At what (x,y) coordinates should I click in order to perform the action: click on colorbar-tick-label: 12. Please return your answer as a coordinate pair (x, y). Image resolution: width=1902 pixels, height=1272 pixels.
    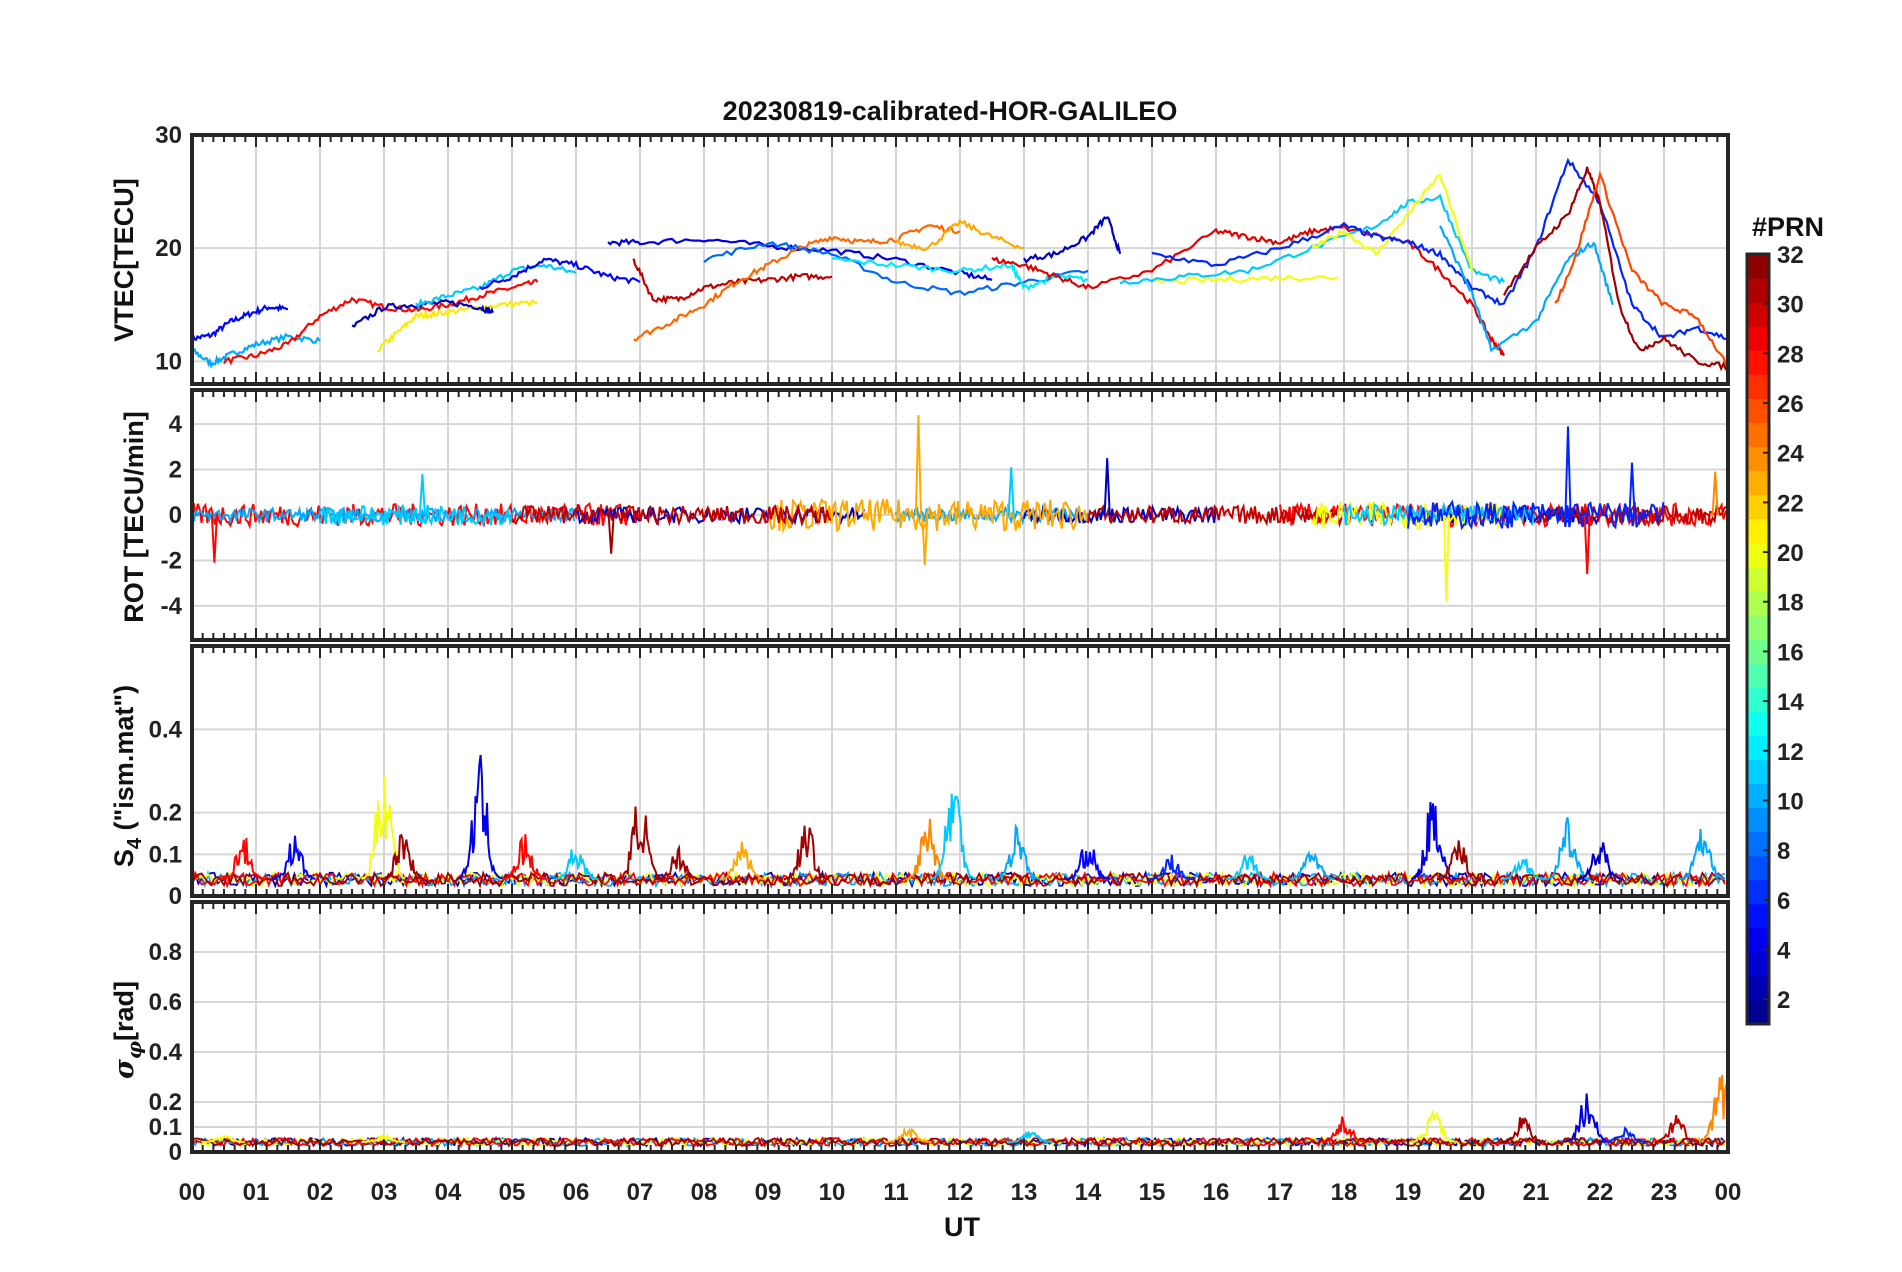
    Looking at the image, I should click on (1790, 752).